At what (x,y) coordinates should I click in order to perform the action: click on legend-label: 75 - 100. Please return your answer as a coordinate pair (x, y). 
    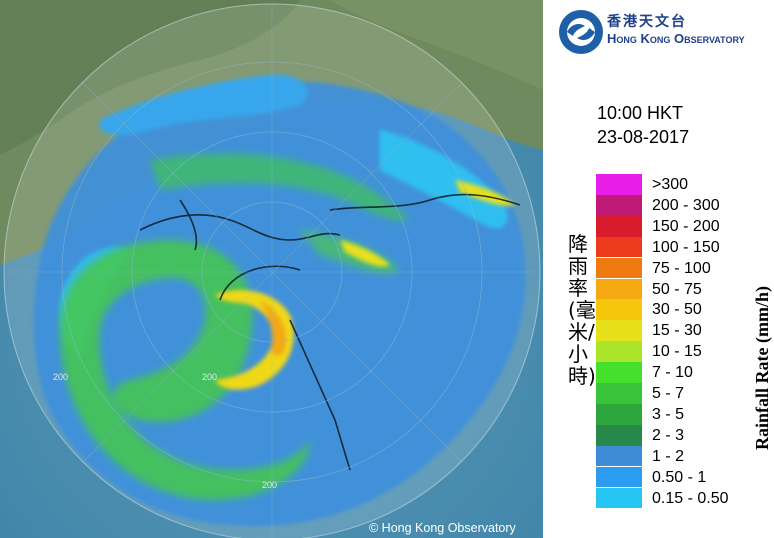
    Looking at the image, I should click on (681, 268).